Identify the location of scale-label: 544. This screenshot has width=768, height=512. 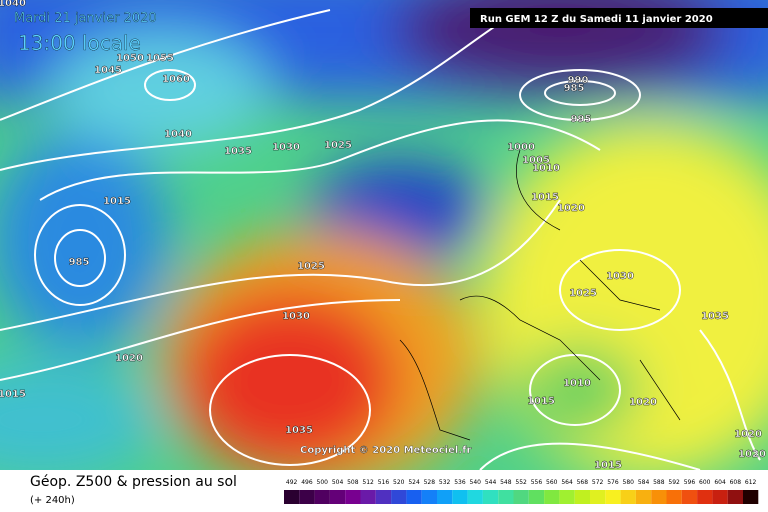
(491, 482).